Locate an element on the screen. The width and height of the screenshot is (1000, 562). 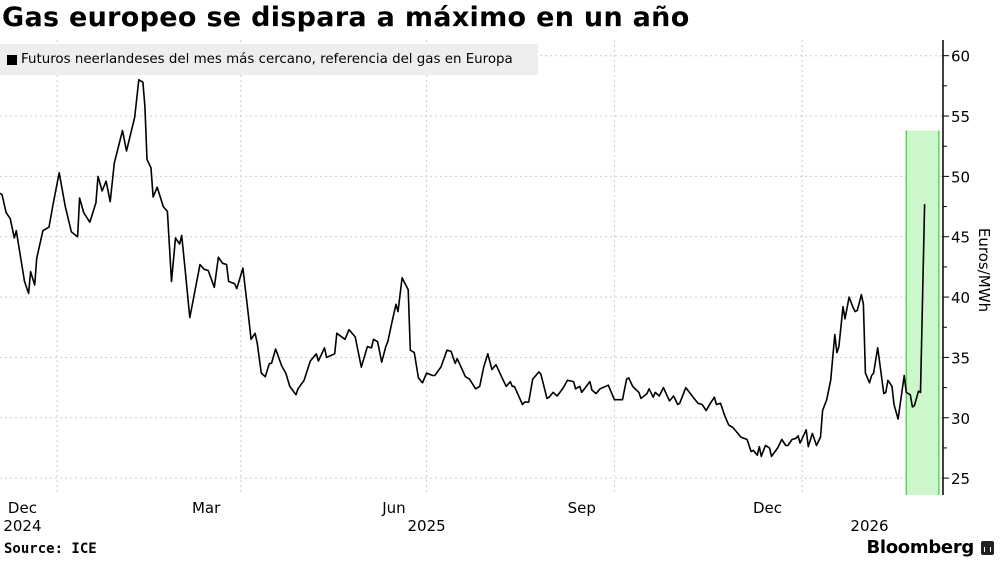
x-year-label: 2026 is located at coordinates (869, 526).